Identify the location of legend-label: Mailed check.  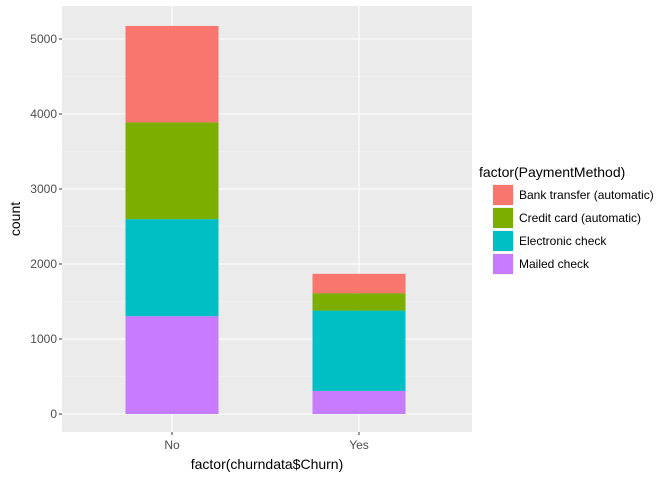
(554, 264).